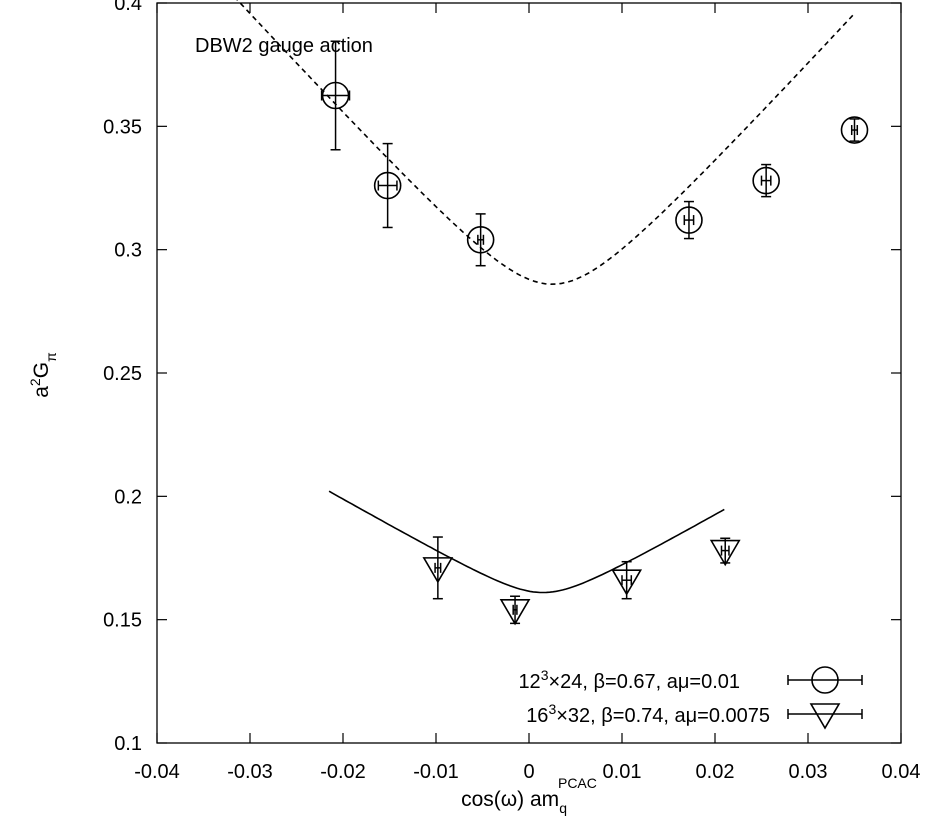 Image resolution: width=931 pixels, height=836 pixels. What do you see at coordinates (808, 772) in the screenshot?
I see `x-tick-label: 0.03` at bounding box center [808, 772].